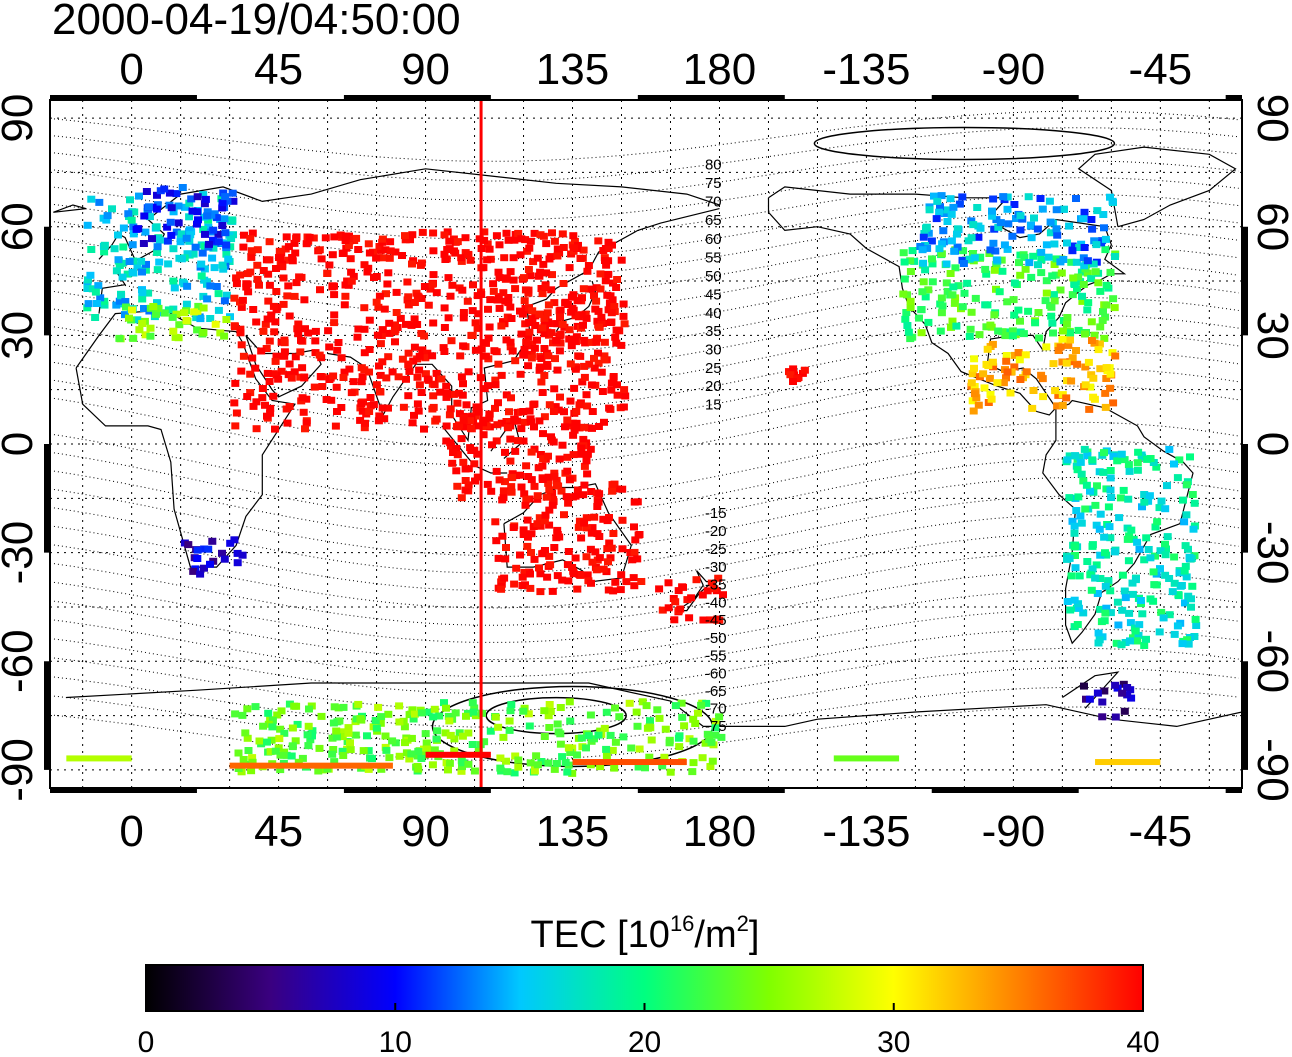 This screenshot has width=1292, height=1057. What do you see at coordinates (1161, 69) in the screenshot?
I see `top-tick--45: -45` at bounding box center [1161, 69].